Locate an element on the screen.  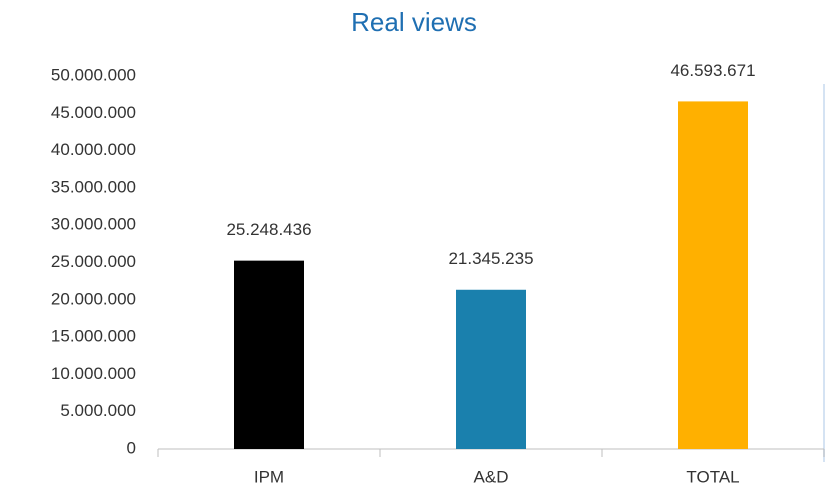
chart-title: Real views is located at coordinates (414, 22).